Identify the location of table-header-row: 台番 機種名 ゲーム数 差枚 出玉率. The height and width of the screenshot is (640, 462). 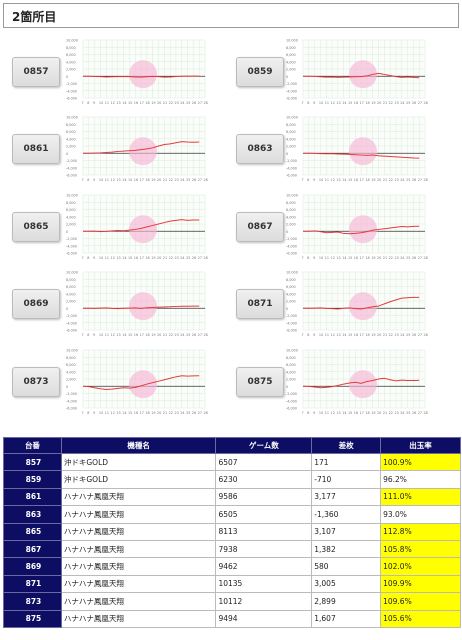
(232, 445).